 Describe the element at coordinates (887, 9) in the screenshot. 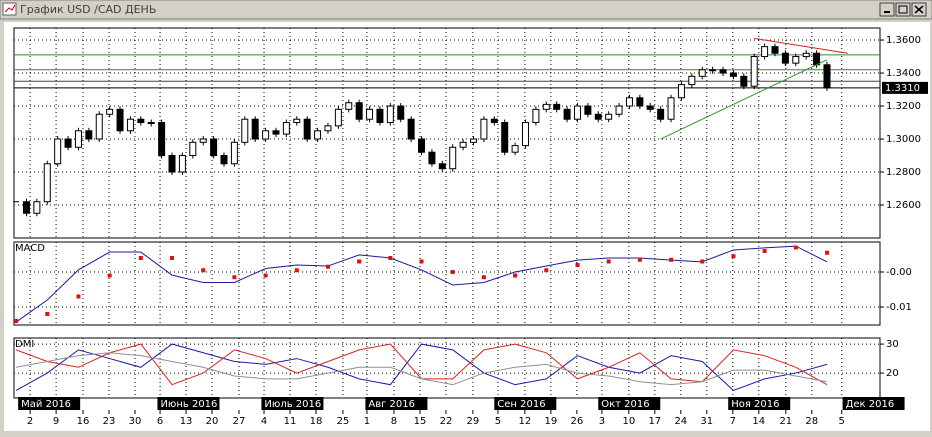

I see `minimize-button` at that location.